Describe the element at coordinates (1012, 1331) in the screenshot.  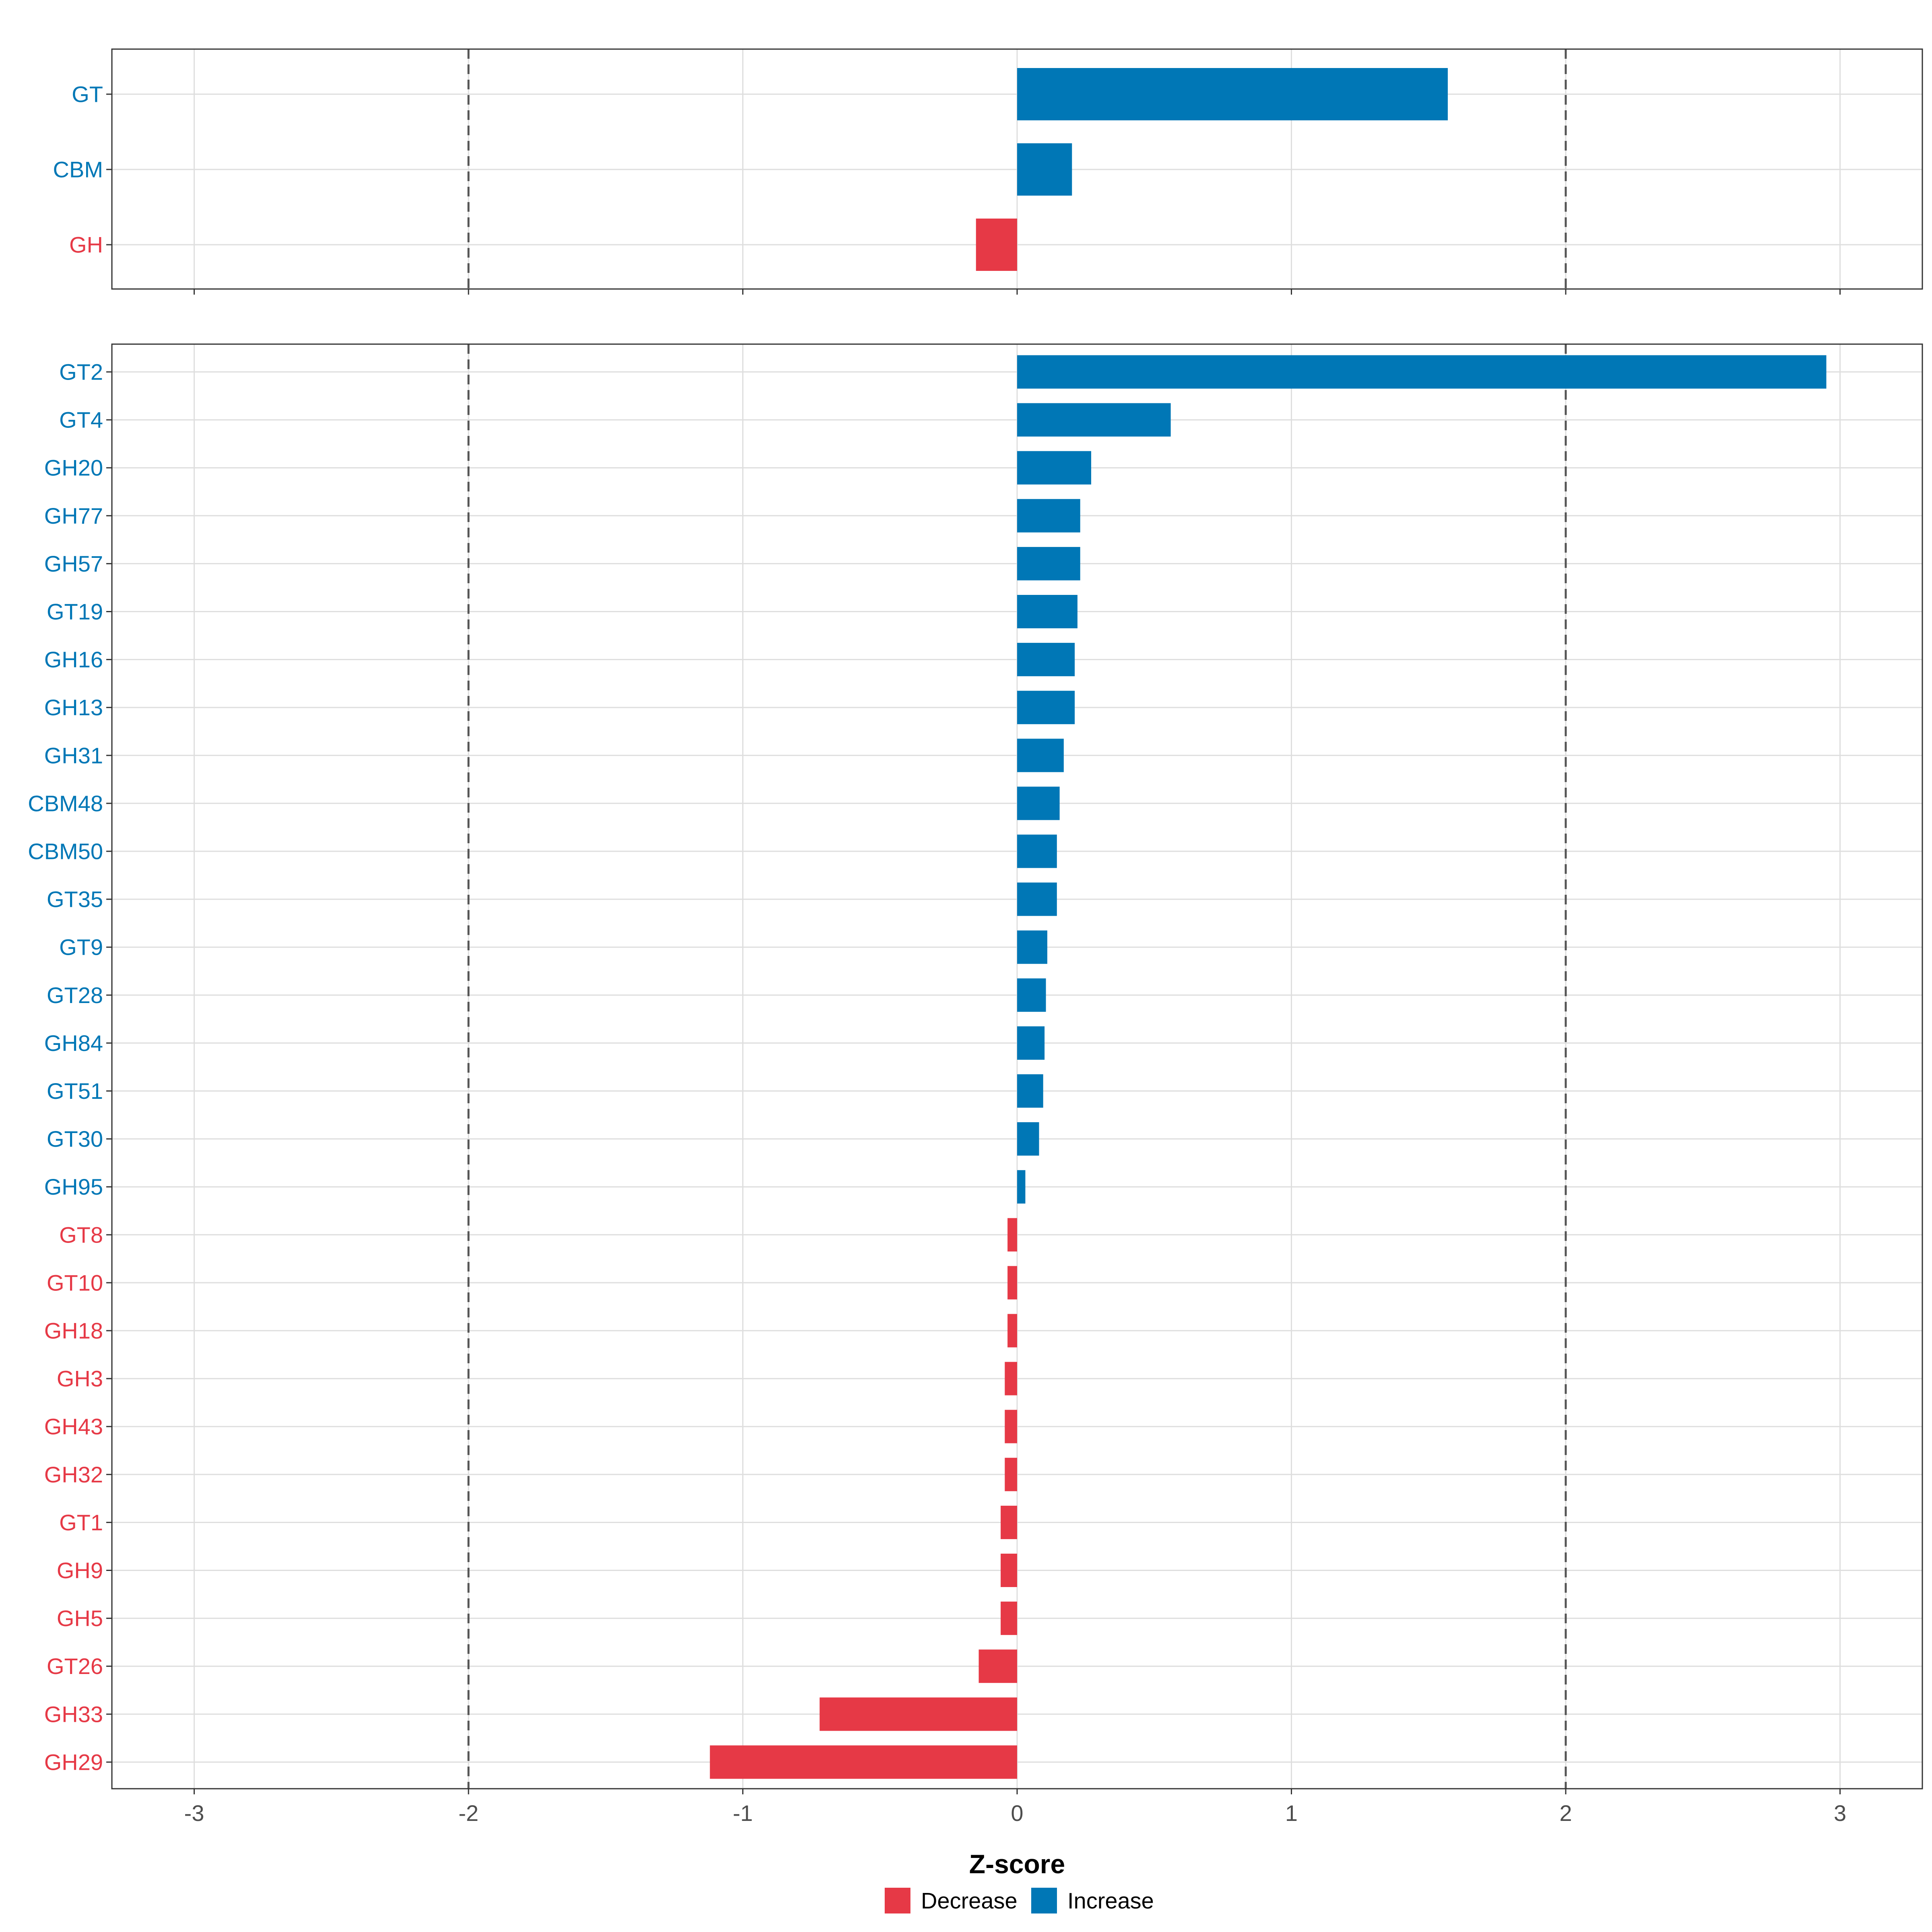
I see `bar-gh18` at that location.